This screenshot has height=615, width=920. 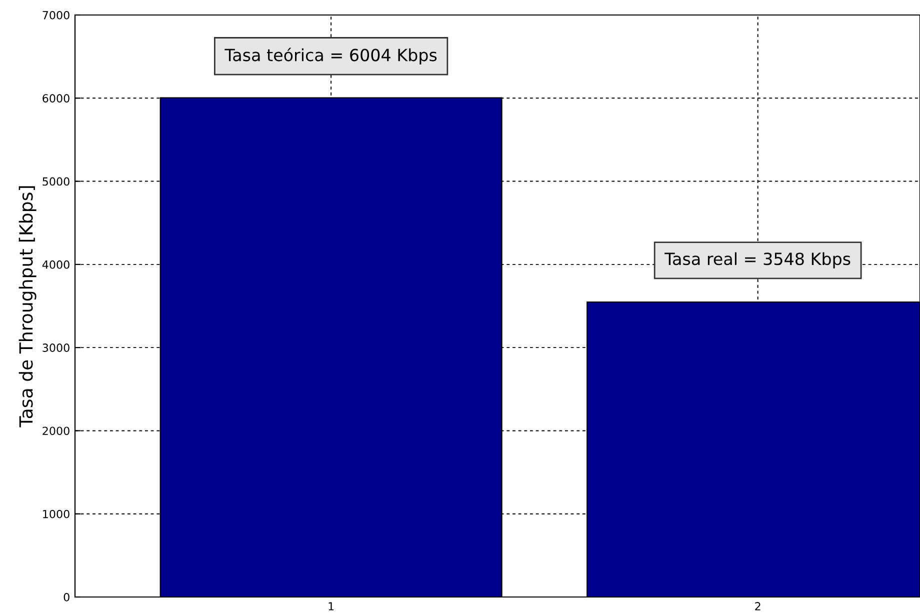 What do you see at coordinates (56, 348) in the screenshot?
I see `y-tick-label: 3000` at bounding box center [56, 348].